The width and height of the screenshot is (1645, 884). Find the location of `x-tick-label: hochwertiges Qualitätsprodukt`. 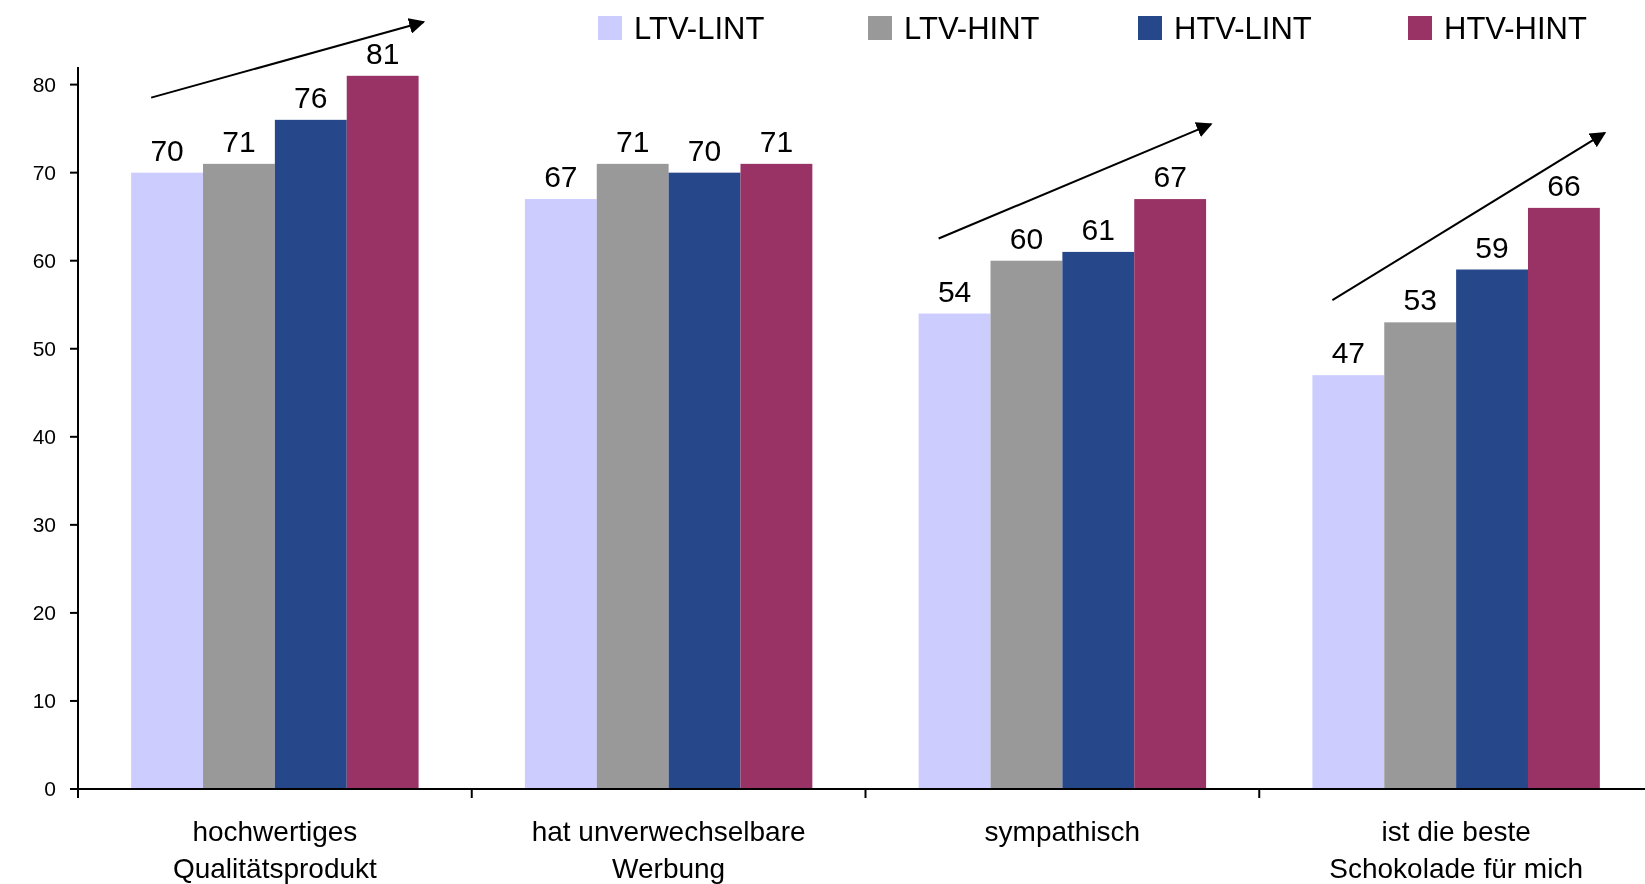

x-tick-label: hochwertiges Qualitätsprodukt is located at coordinates (275, 850).